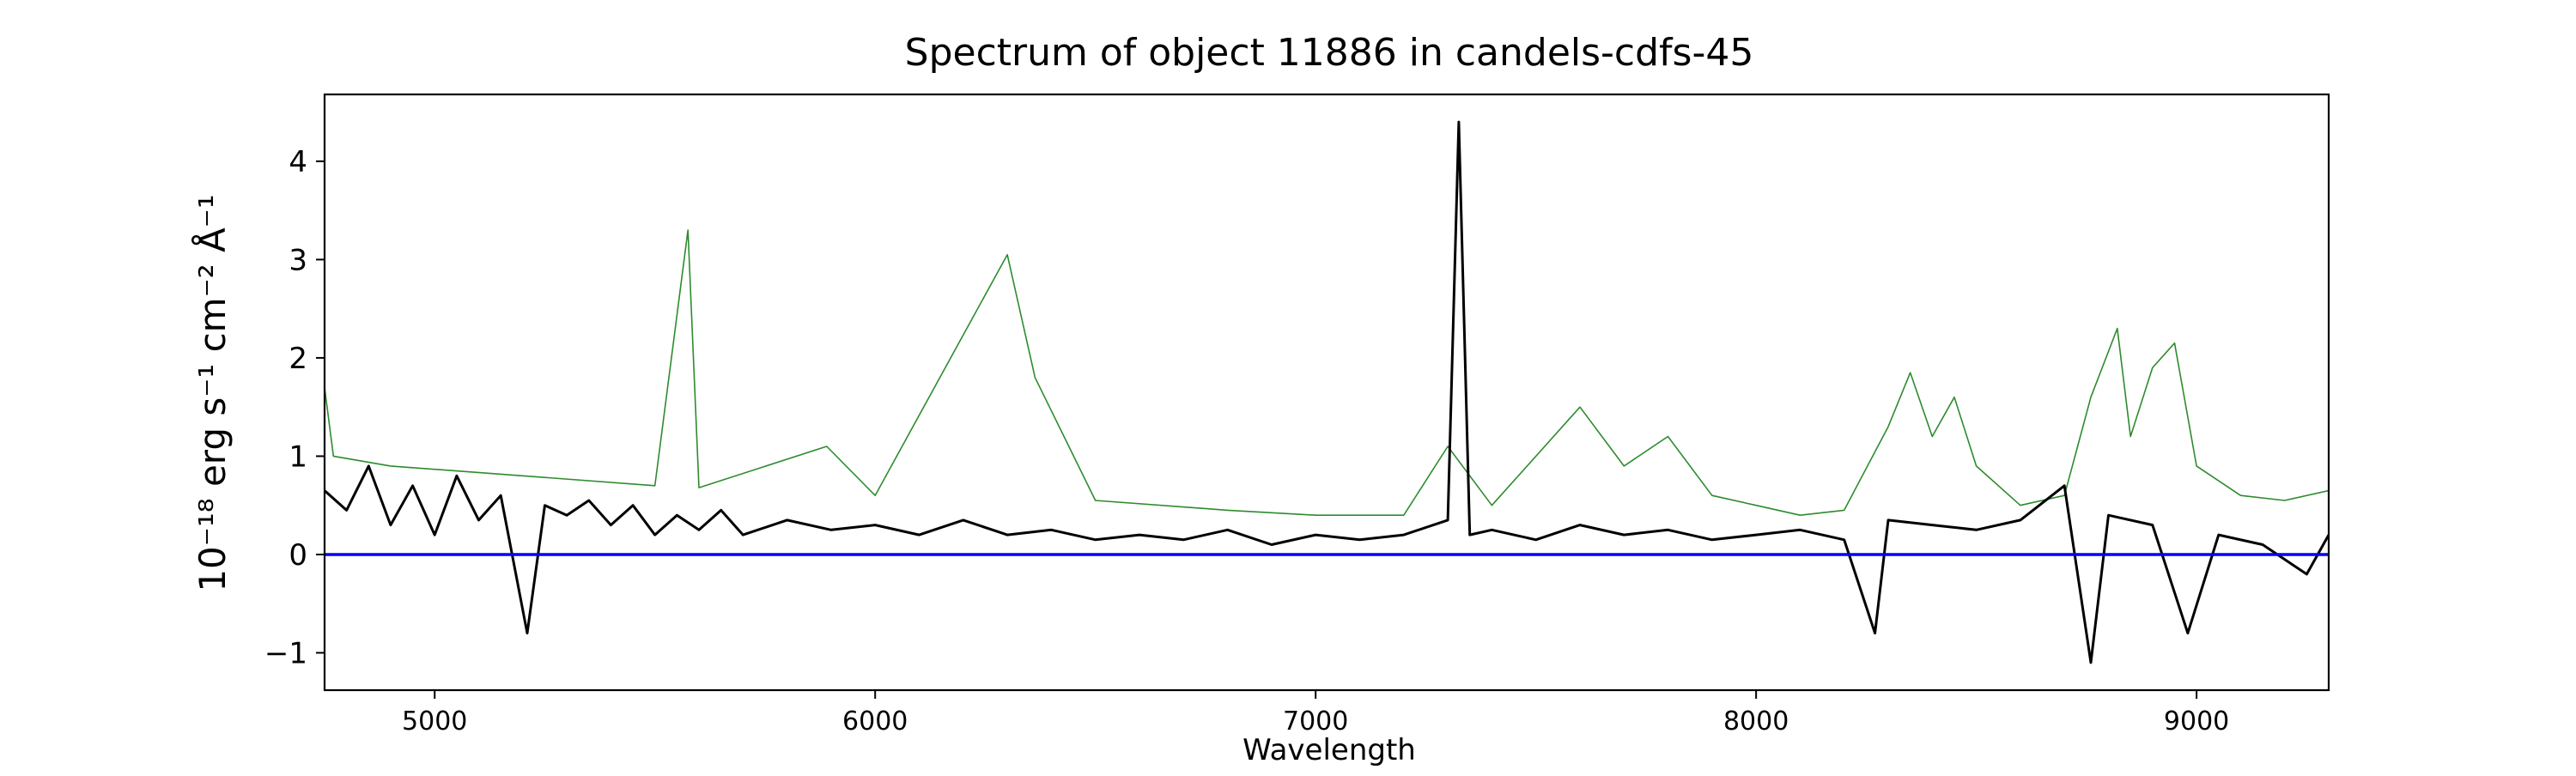  Describe the element at coordinates (298, 260) in the screenshot. I see `y-tick-label: 3` at that location.